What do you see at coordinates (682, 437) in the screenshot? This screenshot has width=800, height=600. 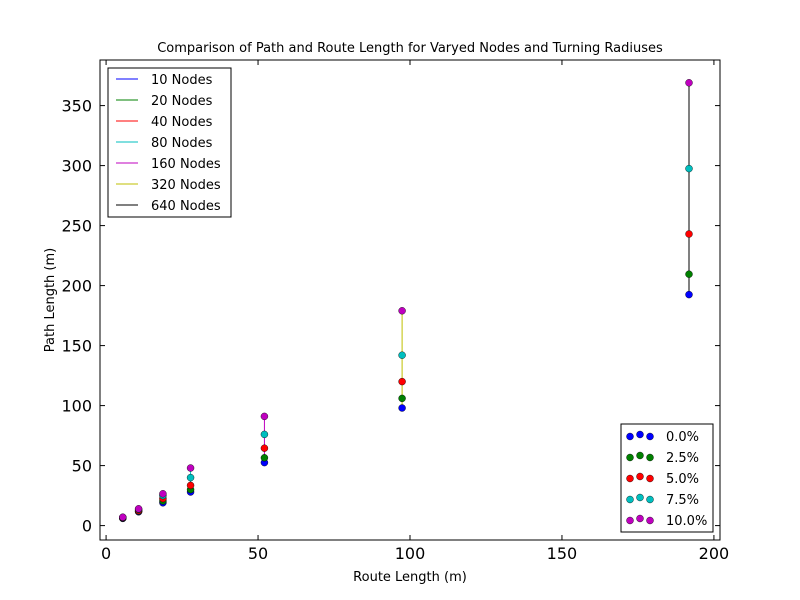 I see `legend-point-label: 0.0%` at bounding box center [682, 437].